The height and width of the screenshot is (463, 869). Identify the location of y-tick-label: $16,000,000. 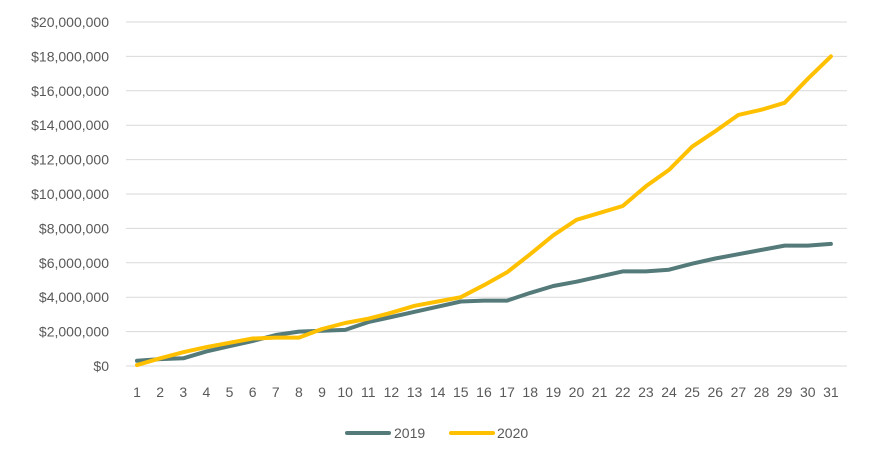
(70, 91).